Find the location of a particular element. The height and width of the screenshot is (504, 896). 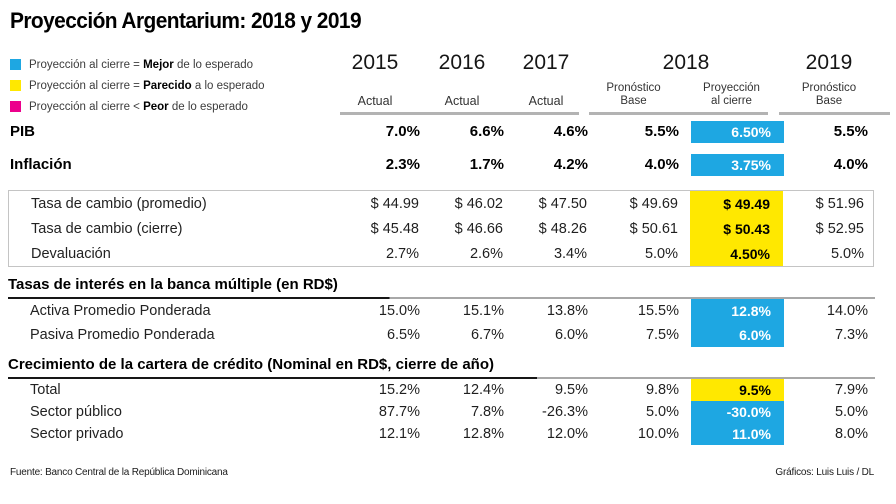

value-cell: 9.8% is located at coordinates (662, 390).